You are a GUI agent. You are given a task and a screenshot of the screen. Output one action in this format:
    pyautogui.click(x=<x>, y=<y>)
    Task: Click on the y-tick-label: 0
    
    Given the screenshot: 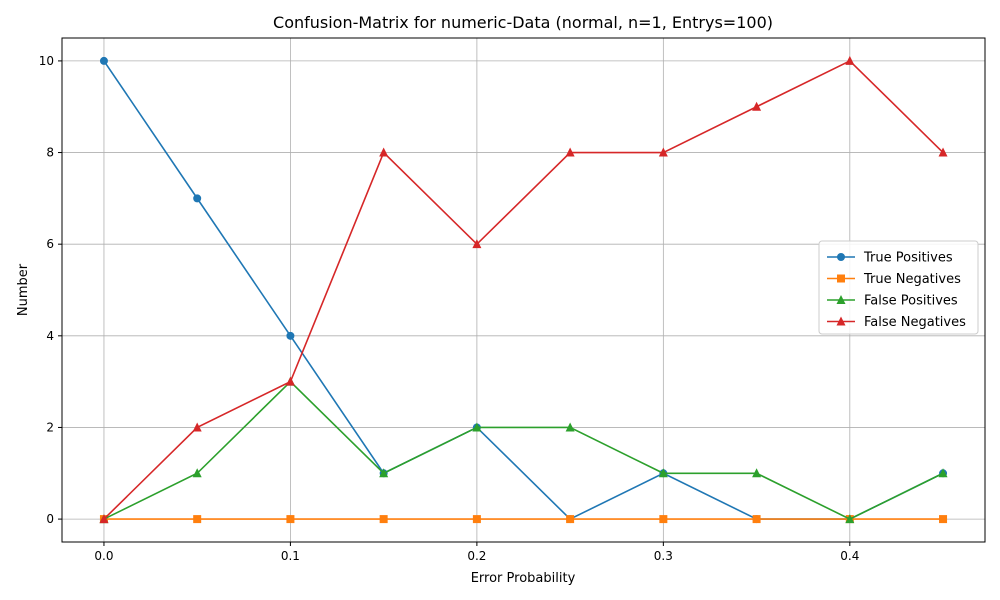 What is the action you would take?
    pyautogui.click(x=50, y=519)
    